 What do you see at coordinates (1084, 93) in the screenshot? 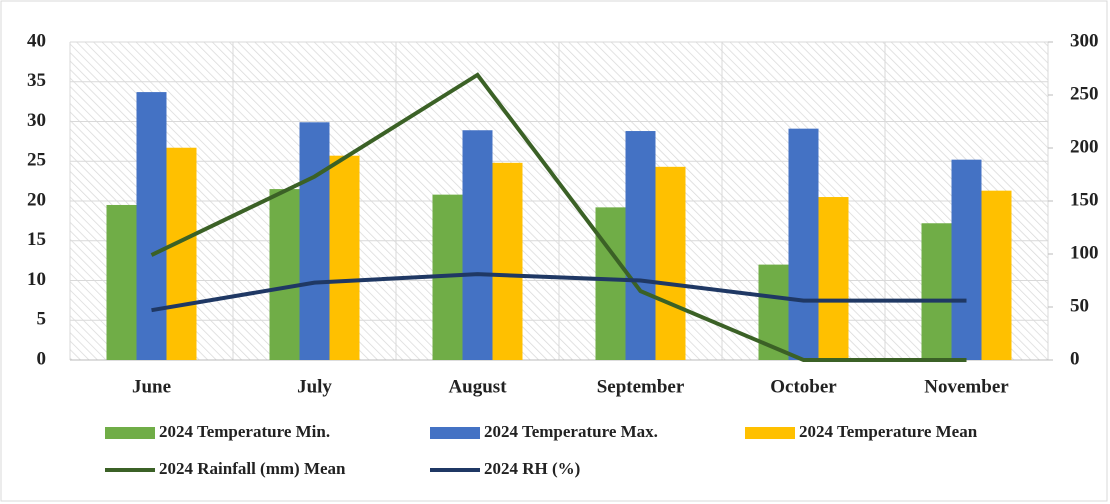
I see `y2-tick-label: 250` at bounding box center [1084, 93].